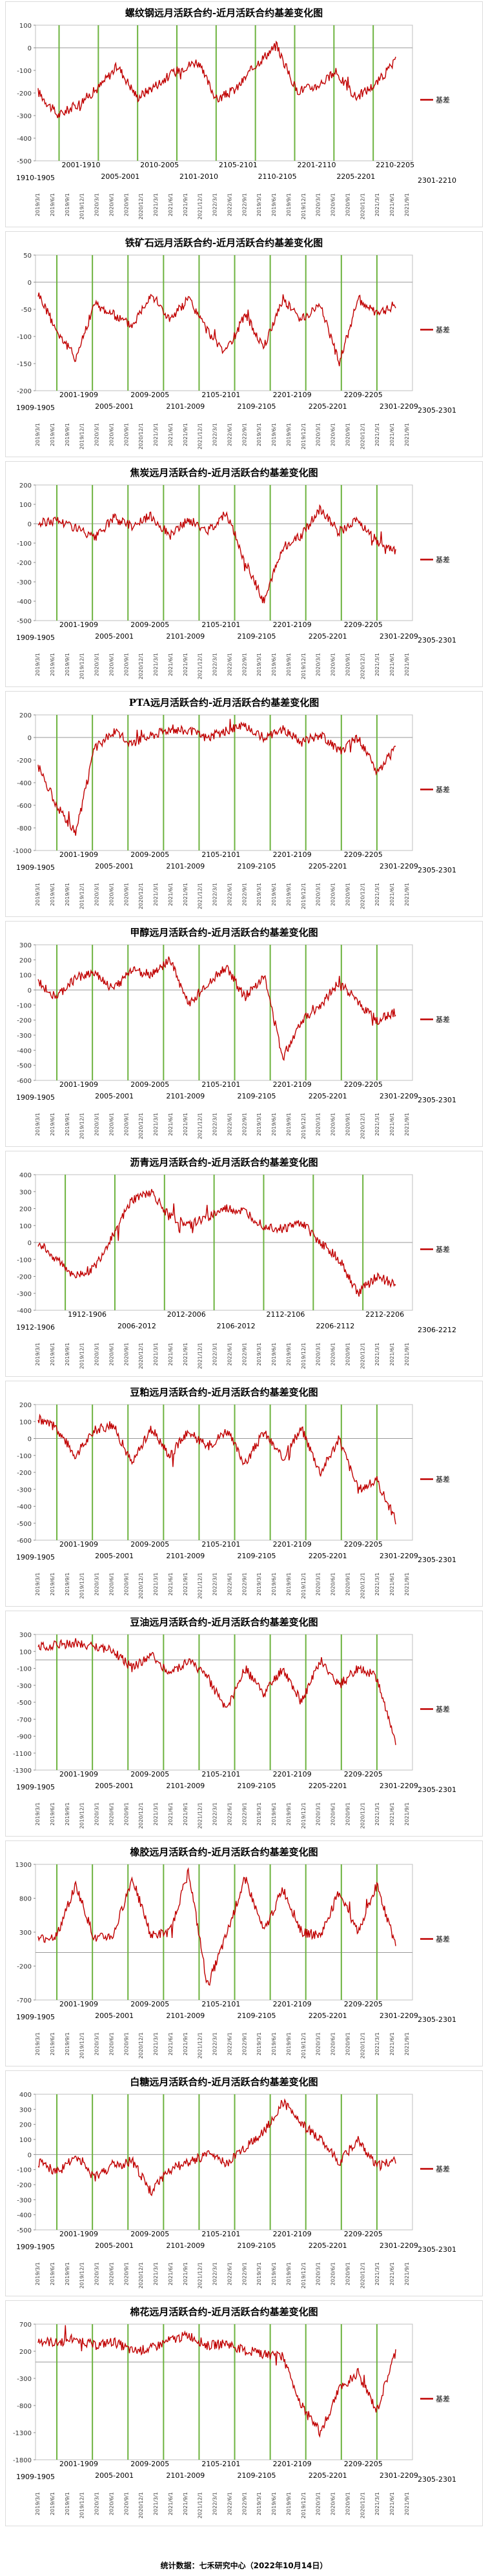 This screenshot has height=2576, width=488. I want to click on y-tick-label: 0, so click(30, 990).